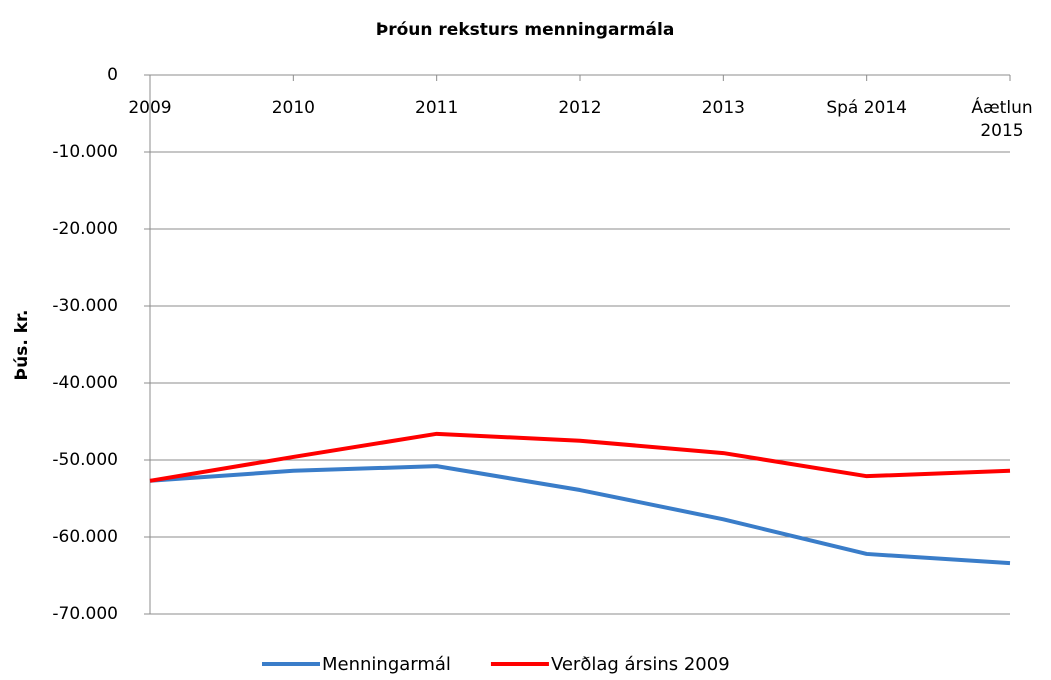 This screenshot has height=680, width=1051. What do you see at coordinates (85, 383) in the screenshot?
I see `y-tick-label: -40.000` at bounding box center [85, 383].